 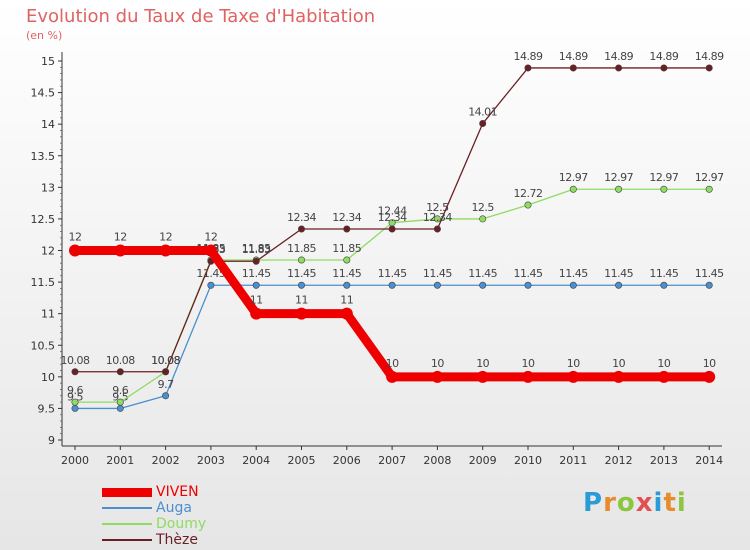 I want to click on proxiti-logo: Proxiti, so click(x=635, y=503).